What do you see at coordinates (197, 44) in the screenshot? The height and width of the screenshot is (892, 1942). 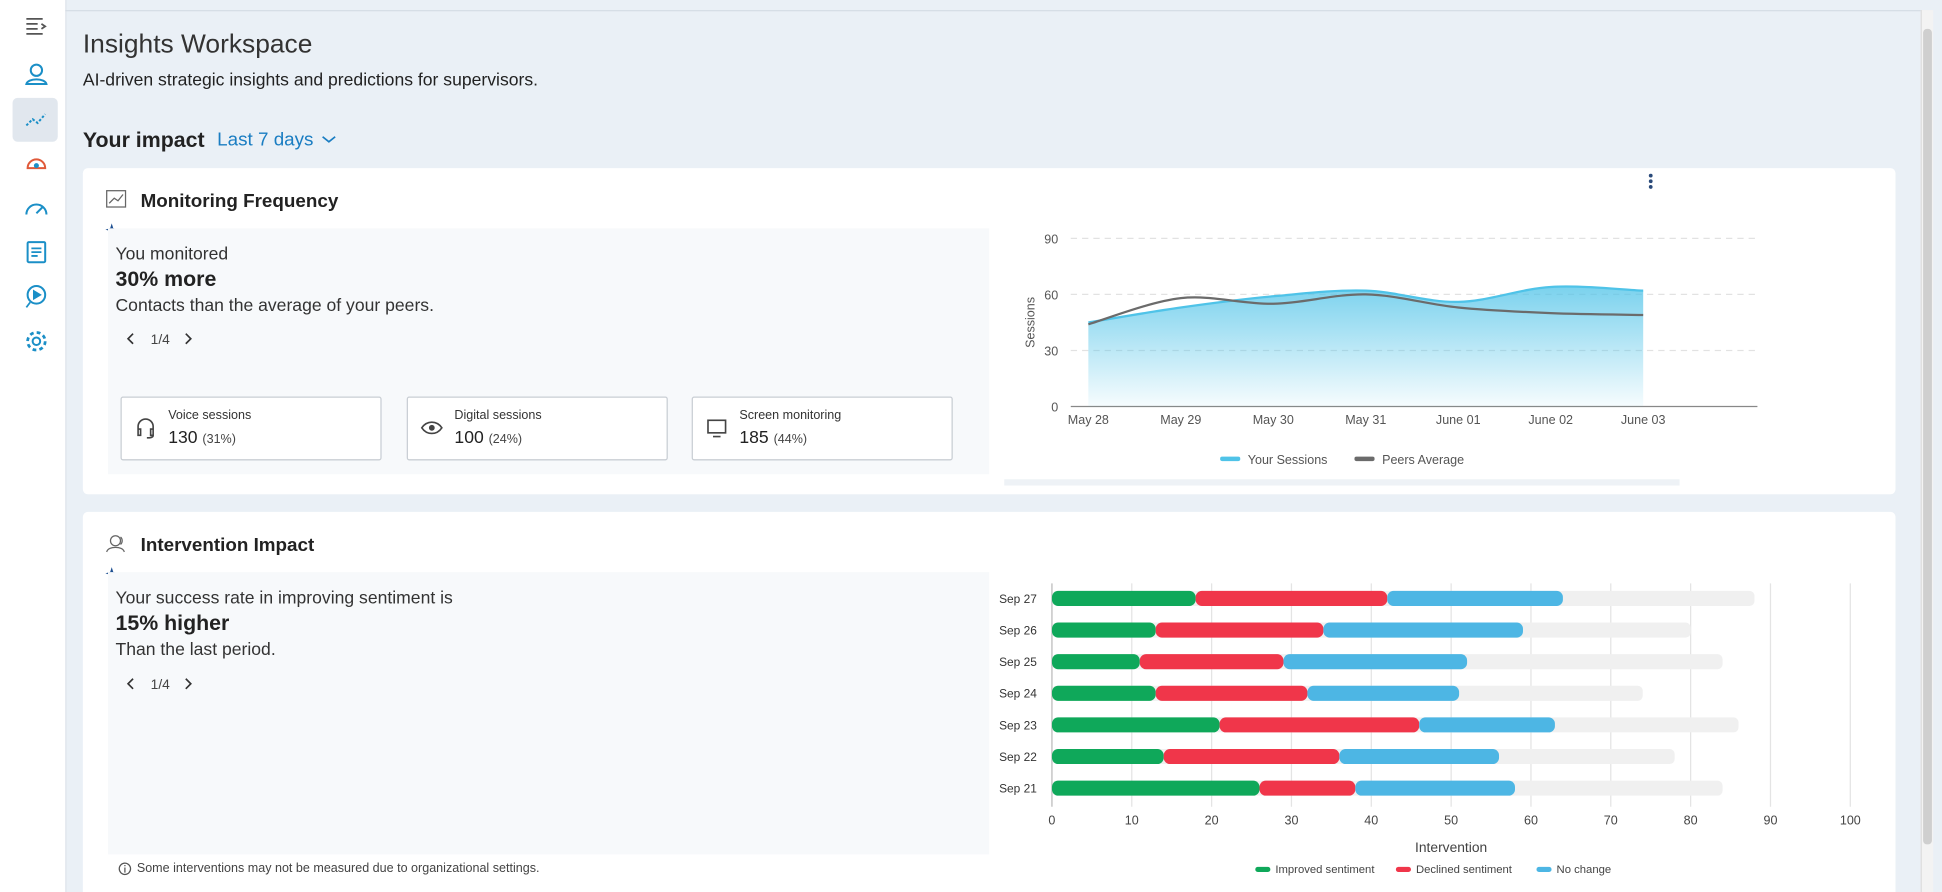 I see `page-title: Insights Workspace` at bounding box center [197, 44].